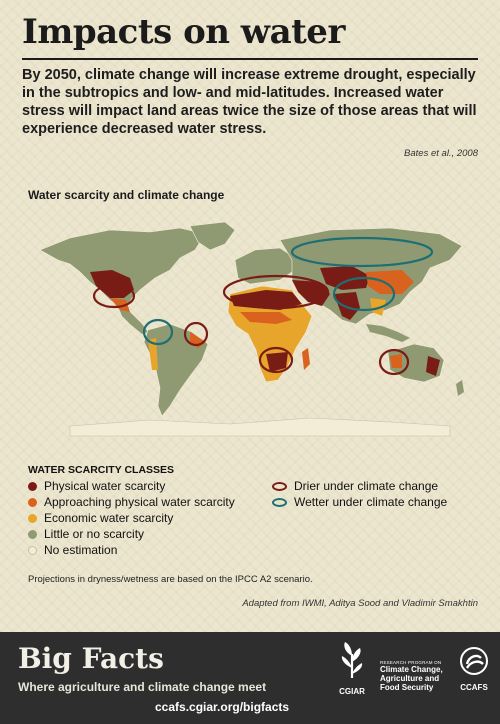 This screenshot has width=500, height=724. I want to click on zone-australia-west, so click(396, 361).